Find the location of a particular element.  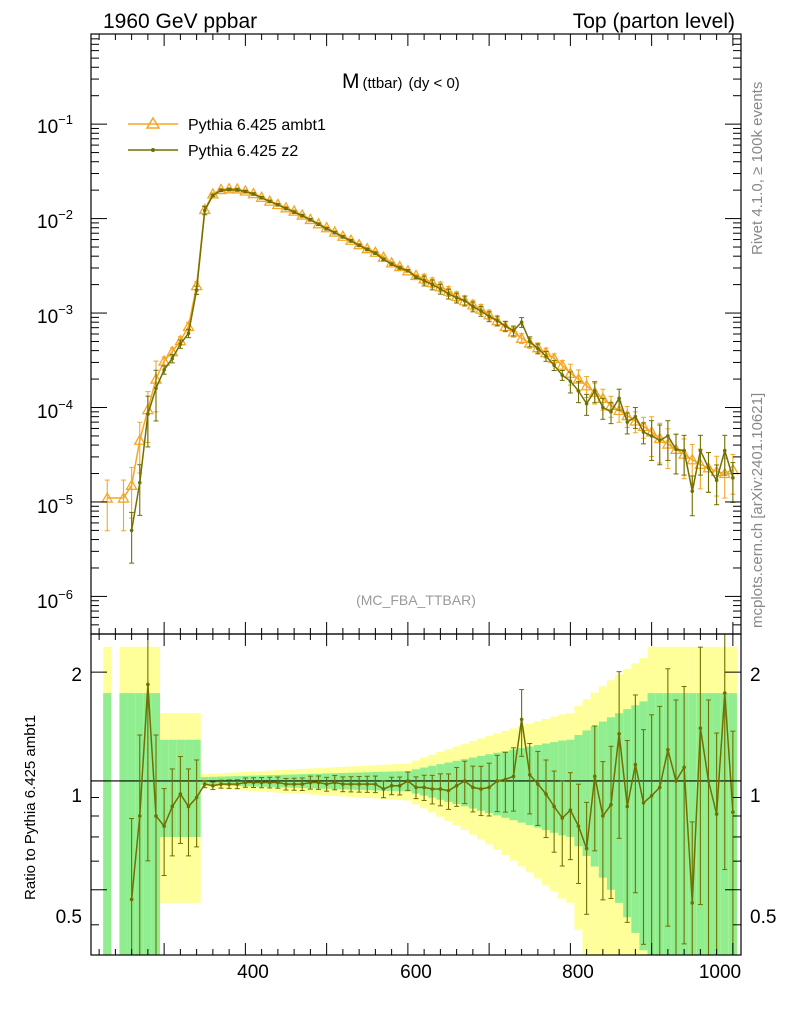

x-tick-label: 600 is located at coordinates (416, 972).